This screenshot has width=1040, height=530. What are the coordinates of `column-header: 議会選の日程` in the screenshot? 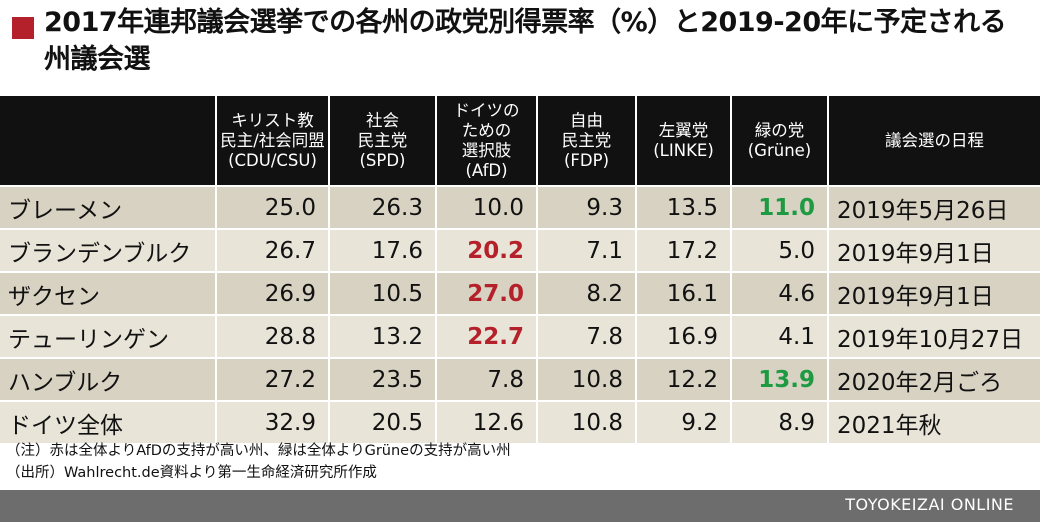 It's located at (934, 141).